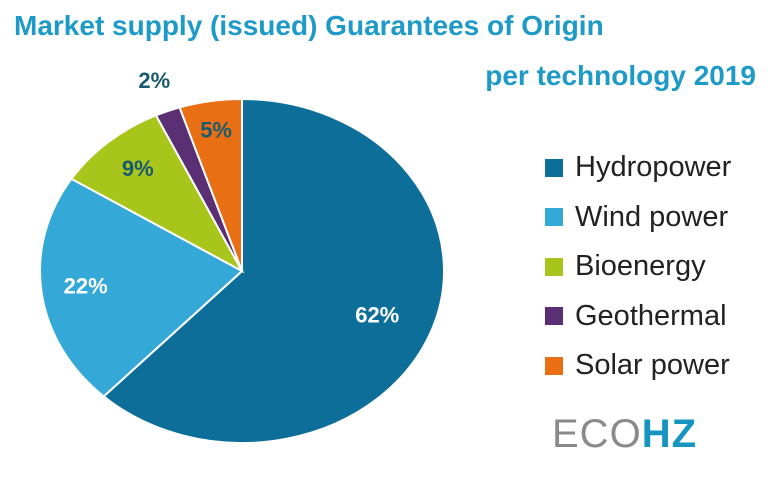  Describe the element at coordinates (653, 167) in the screenshot. I see `legend-label: Hydropower` at that location.